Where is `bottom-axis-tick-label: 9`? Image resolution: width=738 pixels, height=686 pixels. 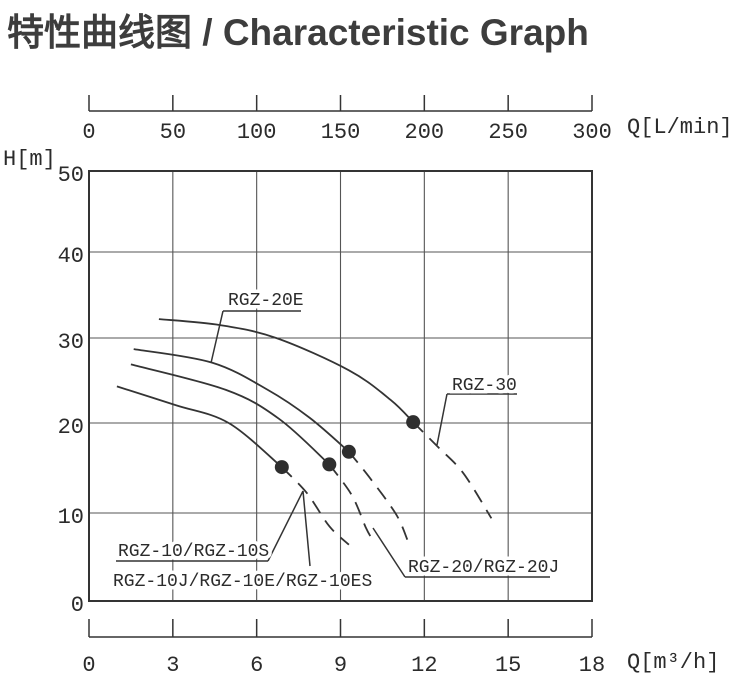 bottom-axis-tick-label: 9 is located at coordinates (340, 665).